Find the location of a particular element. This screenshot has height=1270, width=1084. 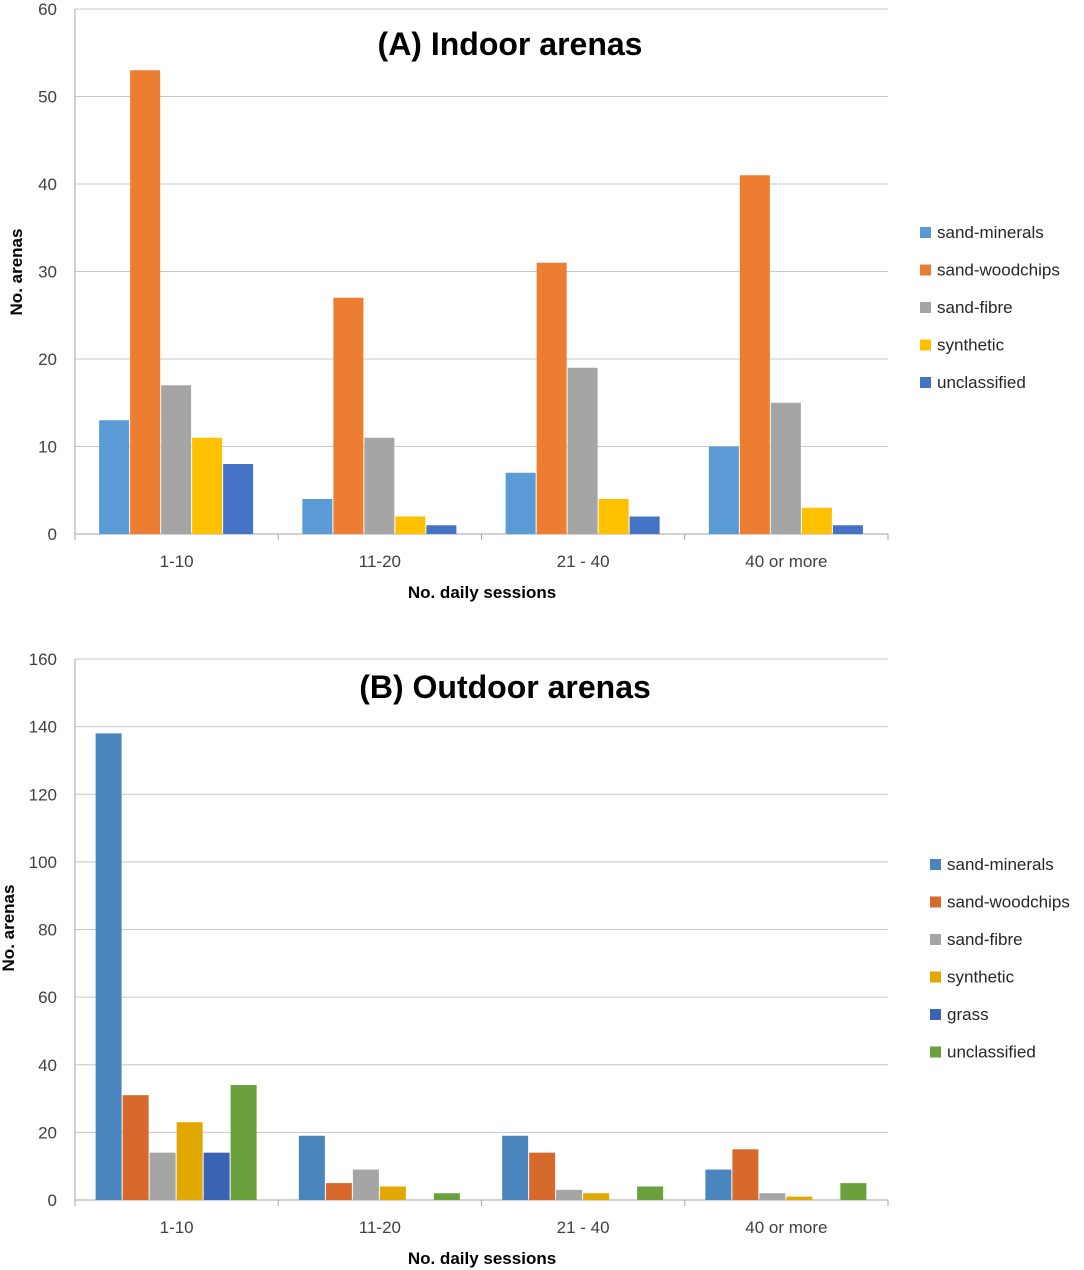

chart-title: (A) Indoor arenas is located at coordinates (510, 44).